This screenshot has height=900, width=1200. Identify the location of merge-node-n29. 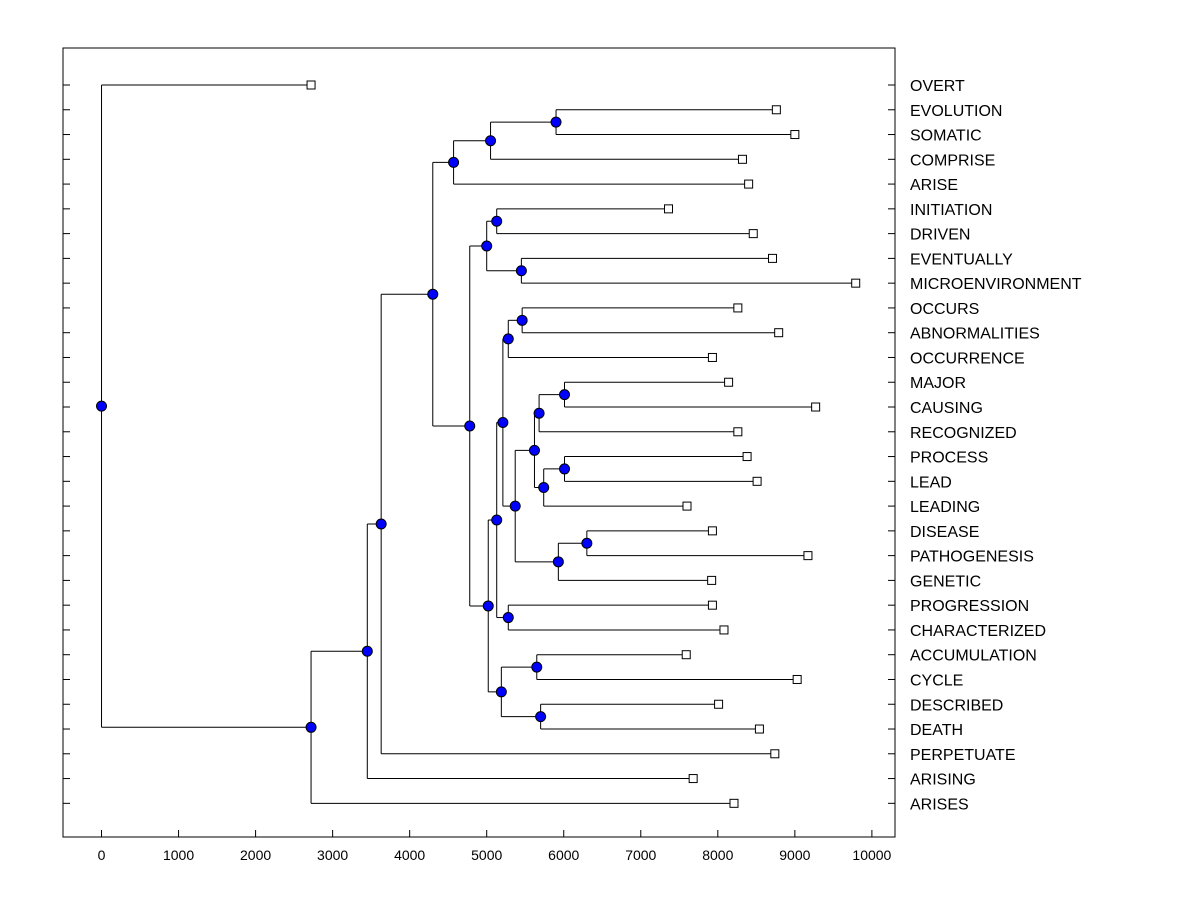
(102, 406).